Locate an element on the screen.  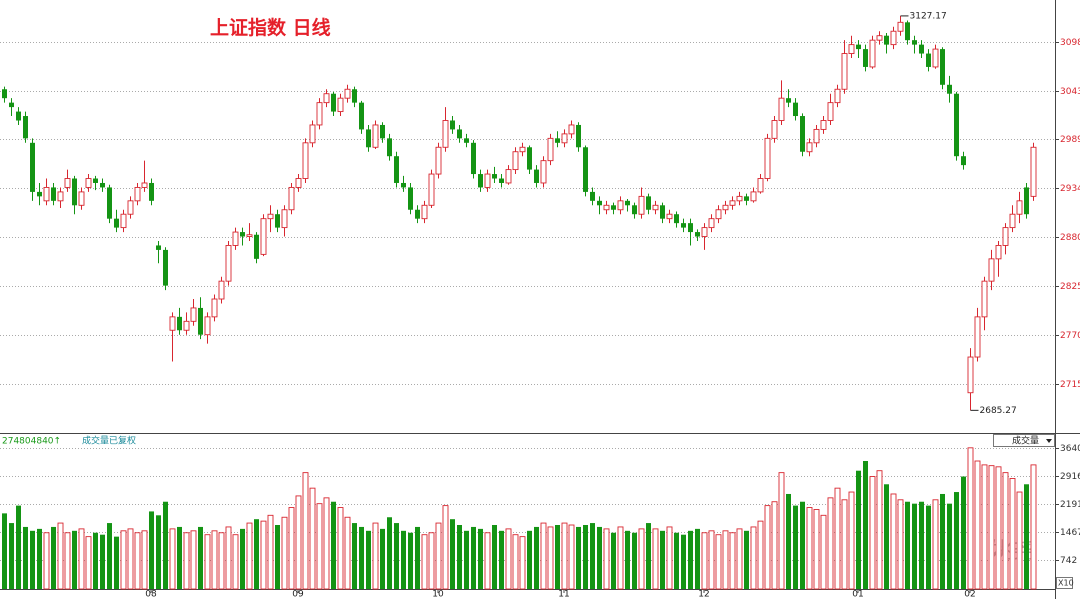
menu-label: 成交量 is located at coordinates (1025, 441).